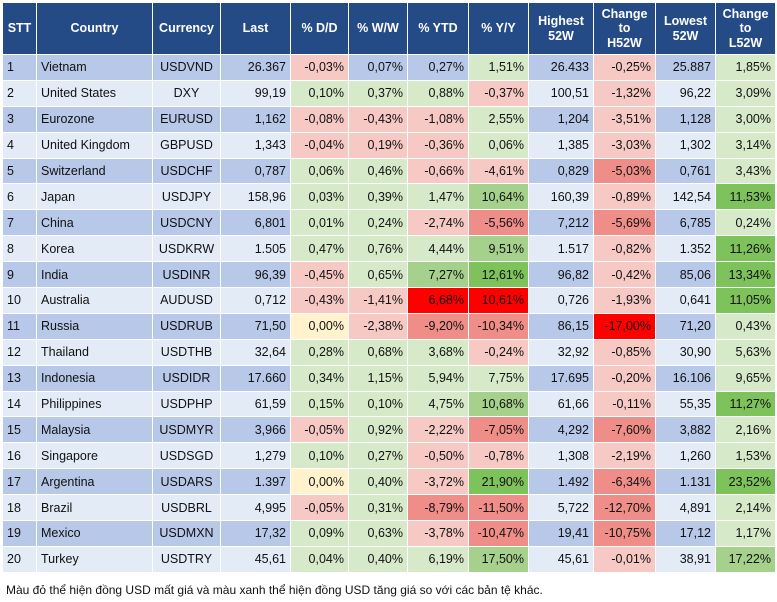  I want to click on cell-stt: 10, so click(19, 300).